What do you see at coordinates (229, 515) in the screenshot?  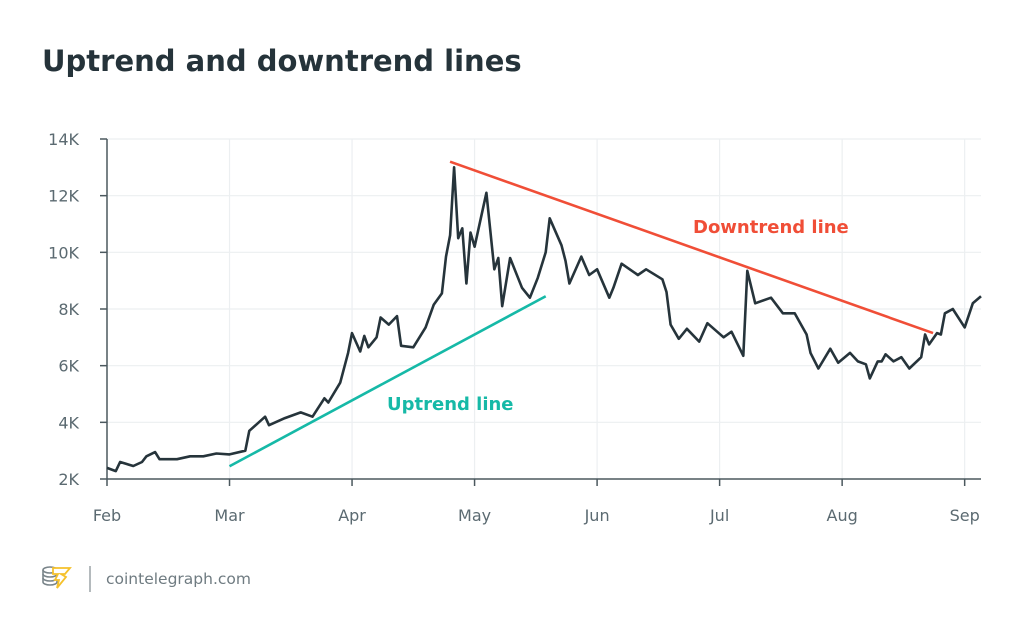 I see `x-tick-label: Mar` at bounding box center [229, 515].